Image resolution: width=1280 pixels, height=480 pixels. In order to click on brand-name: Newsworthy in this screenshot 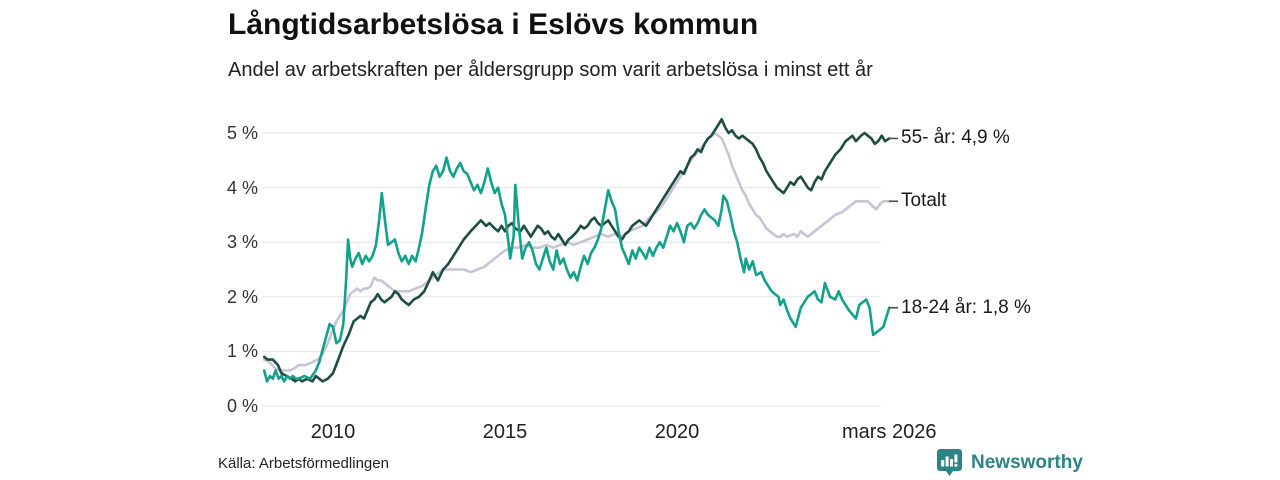, I will do `click(1027, 462)`.